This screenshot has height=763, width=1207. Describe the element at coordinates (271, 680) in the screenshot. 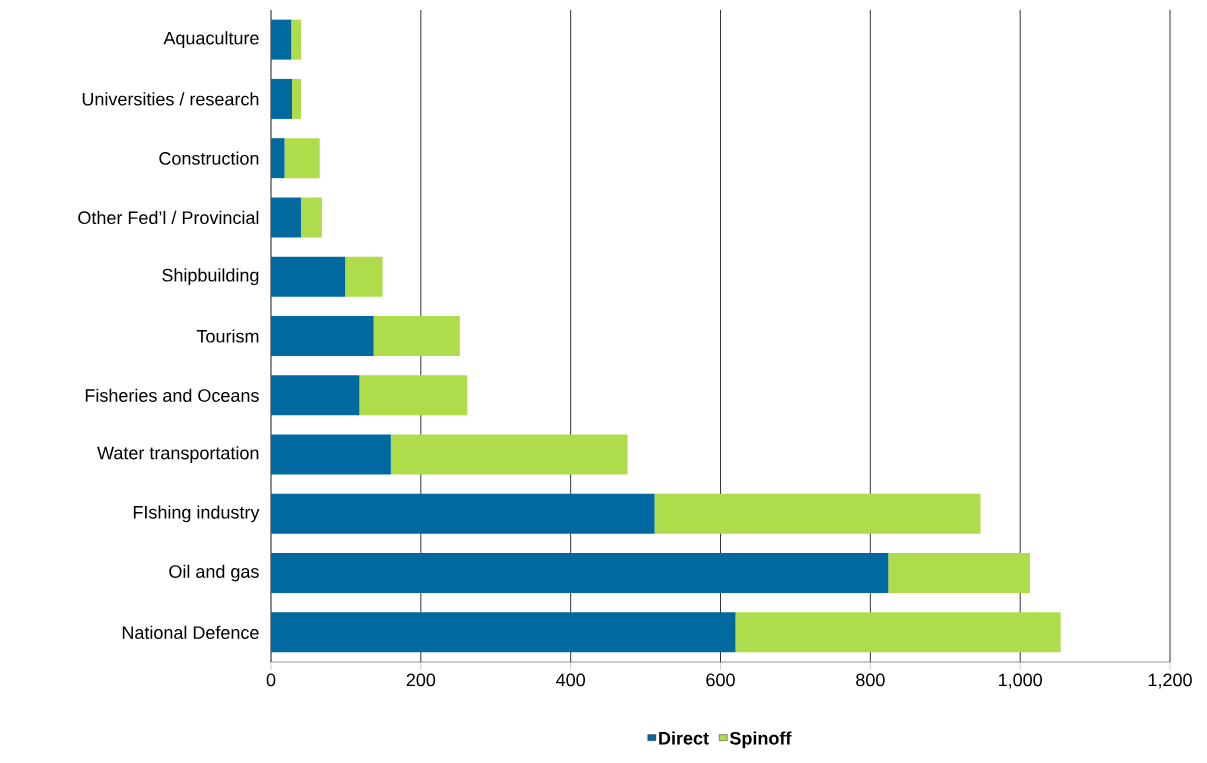

I see `x-tick-label: 0` at that location.